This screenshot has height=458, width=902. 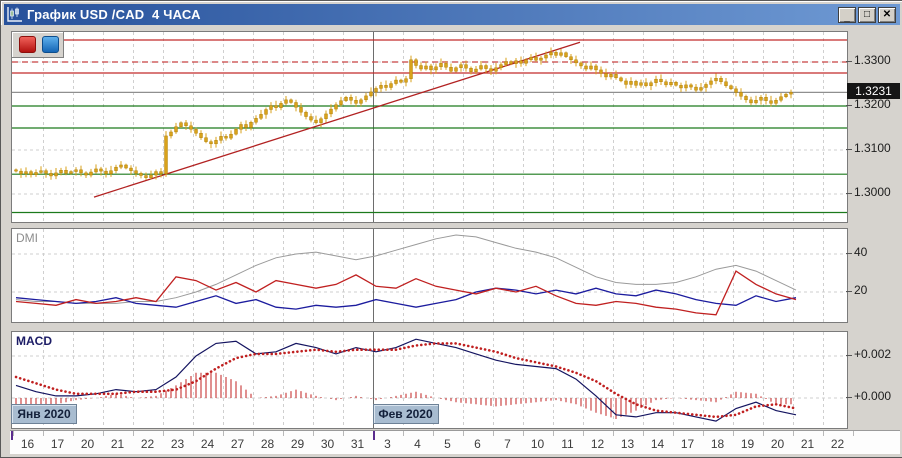 I want to click on day-label: 5, so click(x=447, y=444).